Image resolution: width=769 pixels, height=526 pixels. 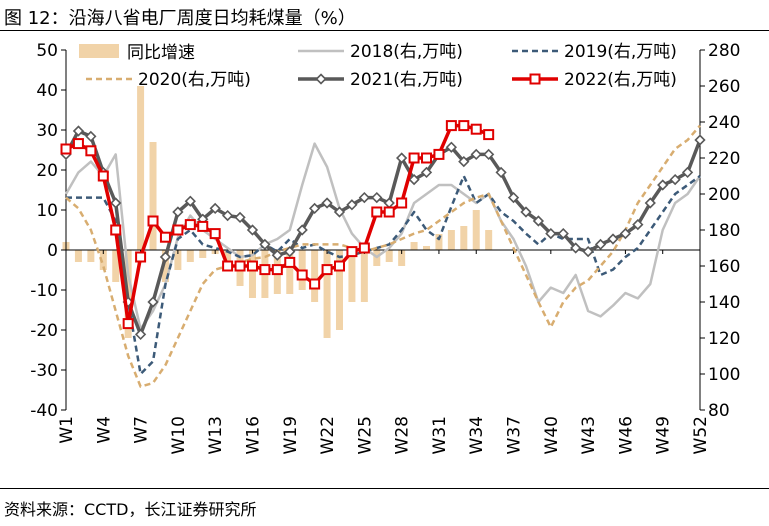 I want to click on legend-swatch-bar, so click(x=99, y=51).